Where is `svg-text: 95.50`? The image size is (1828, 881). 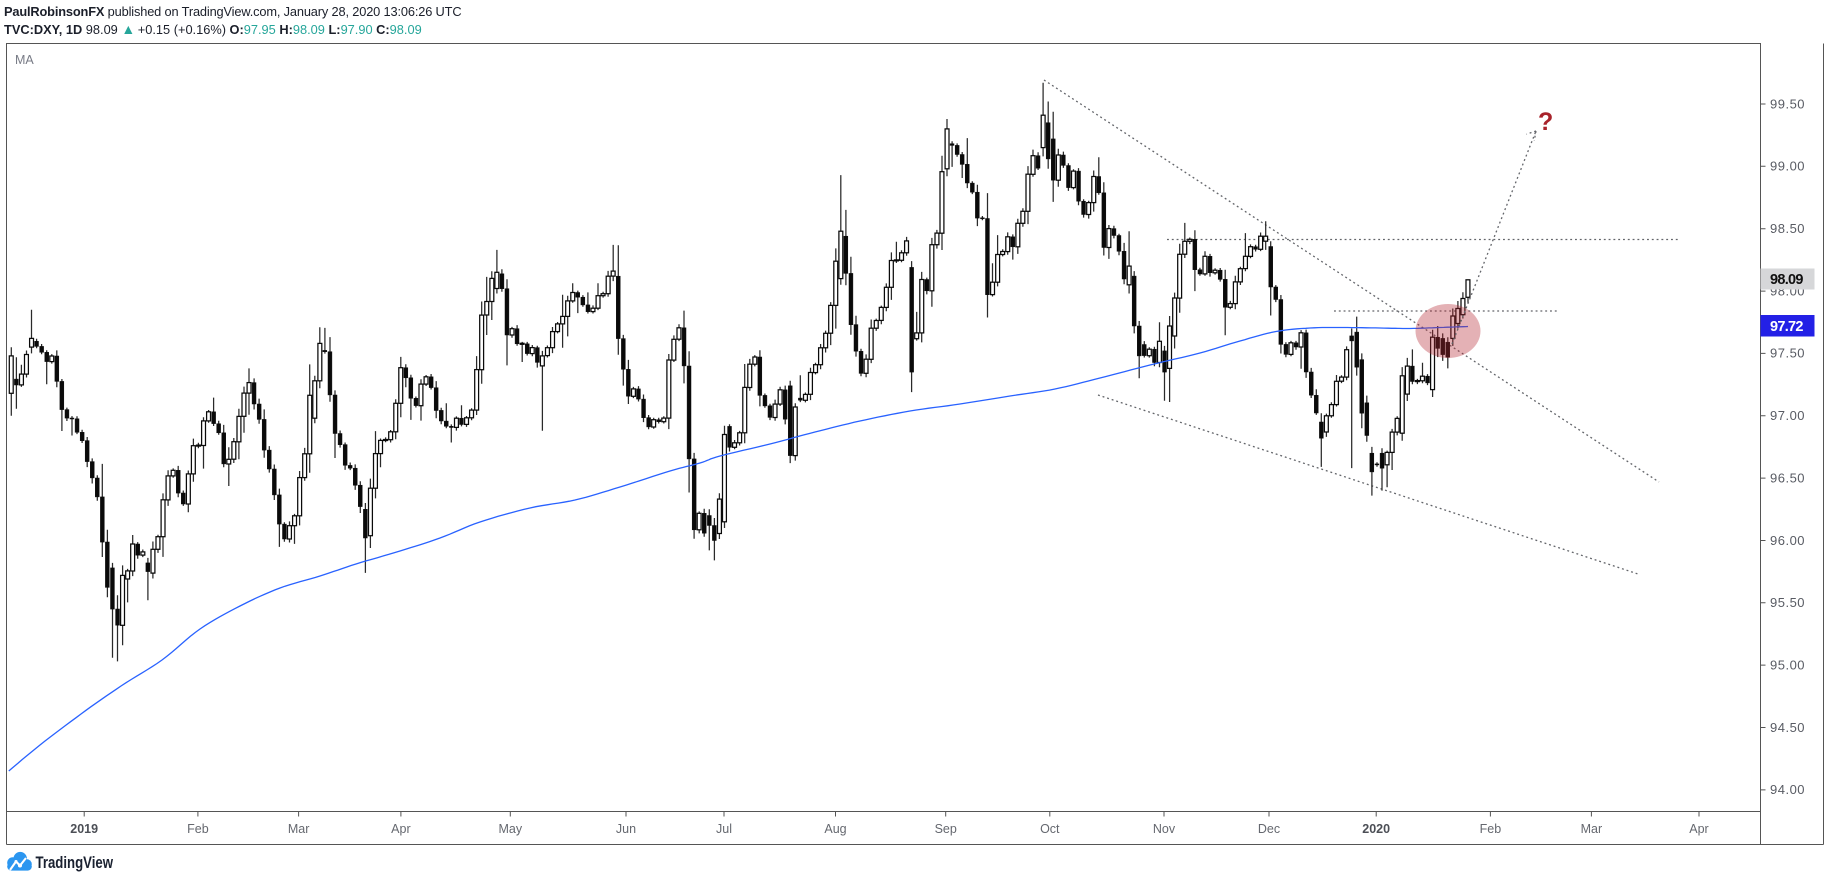
svg-text: 95.50 is located at coordinates (1787, 602).